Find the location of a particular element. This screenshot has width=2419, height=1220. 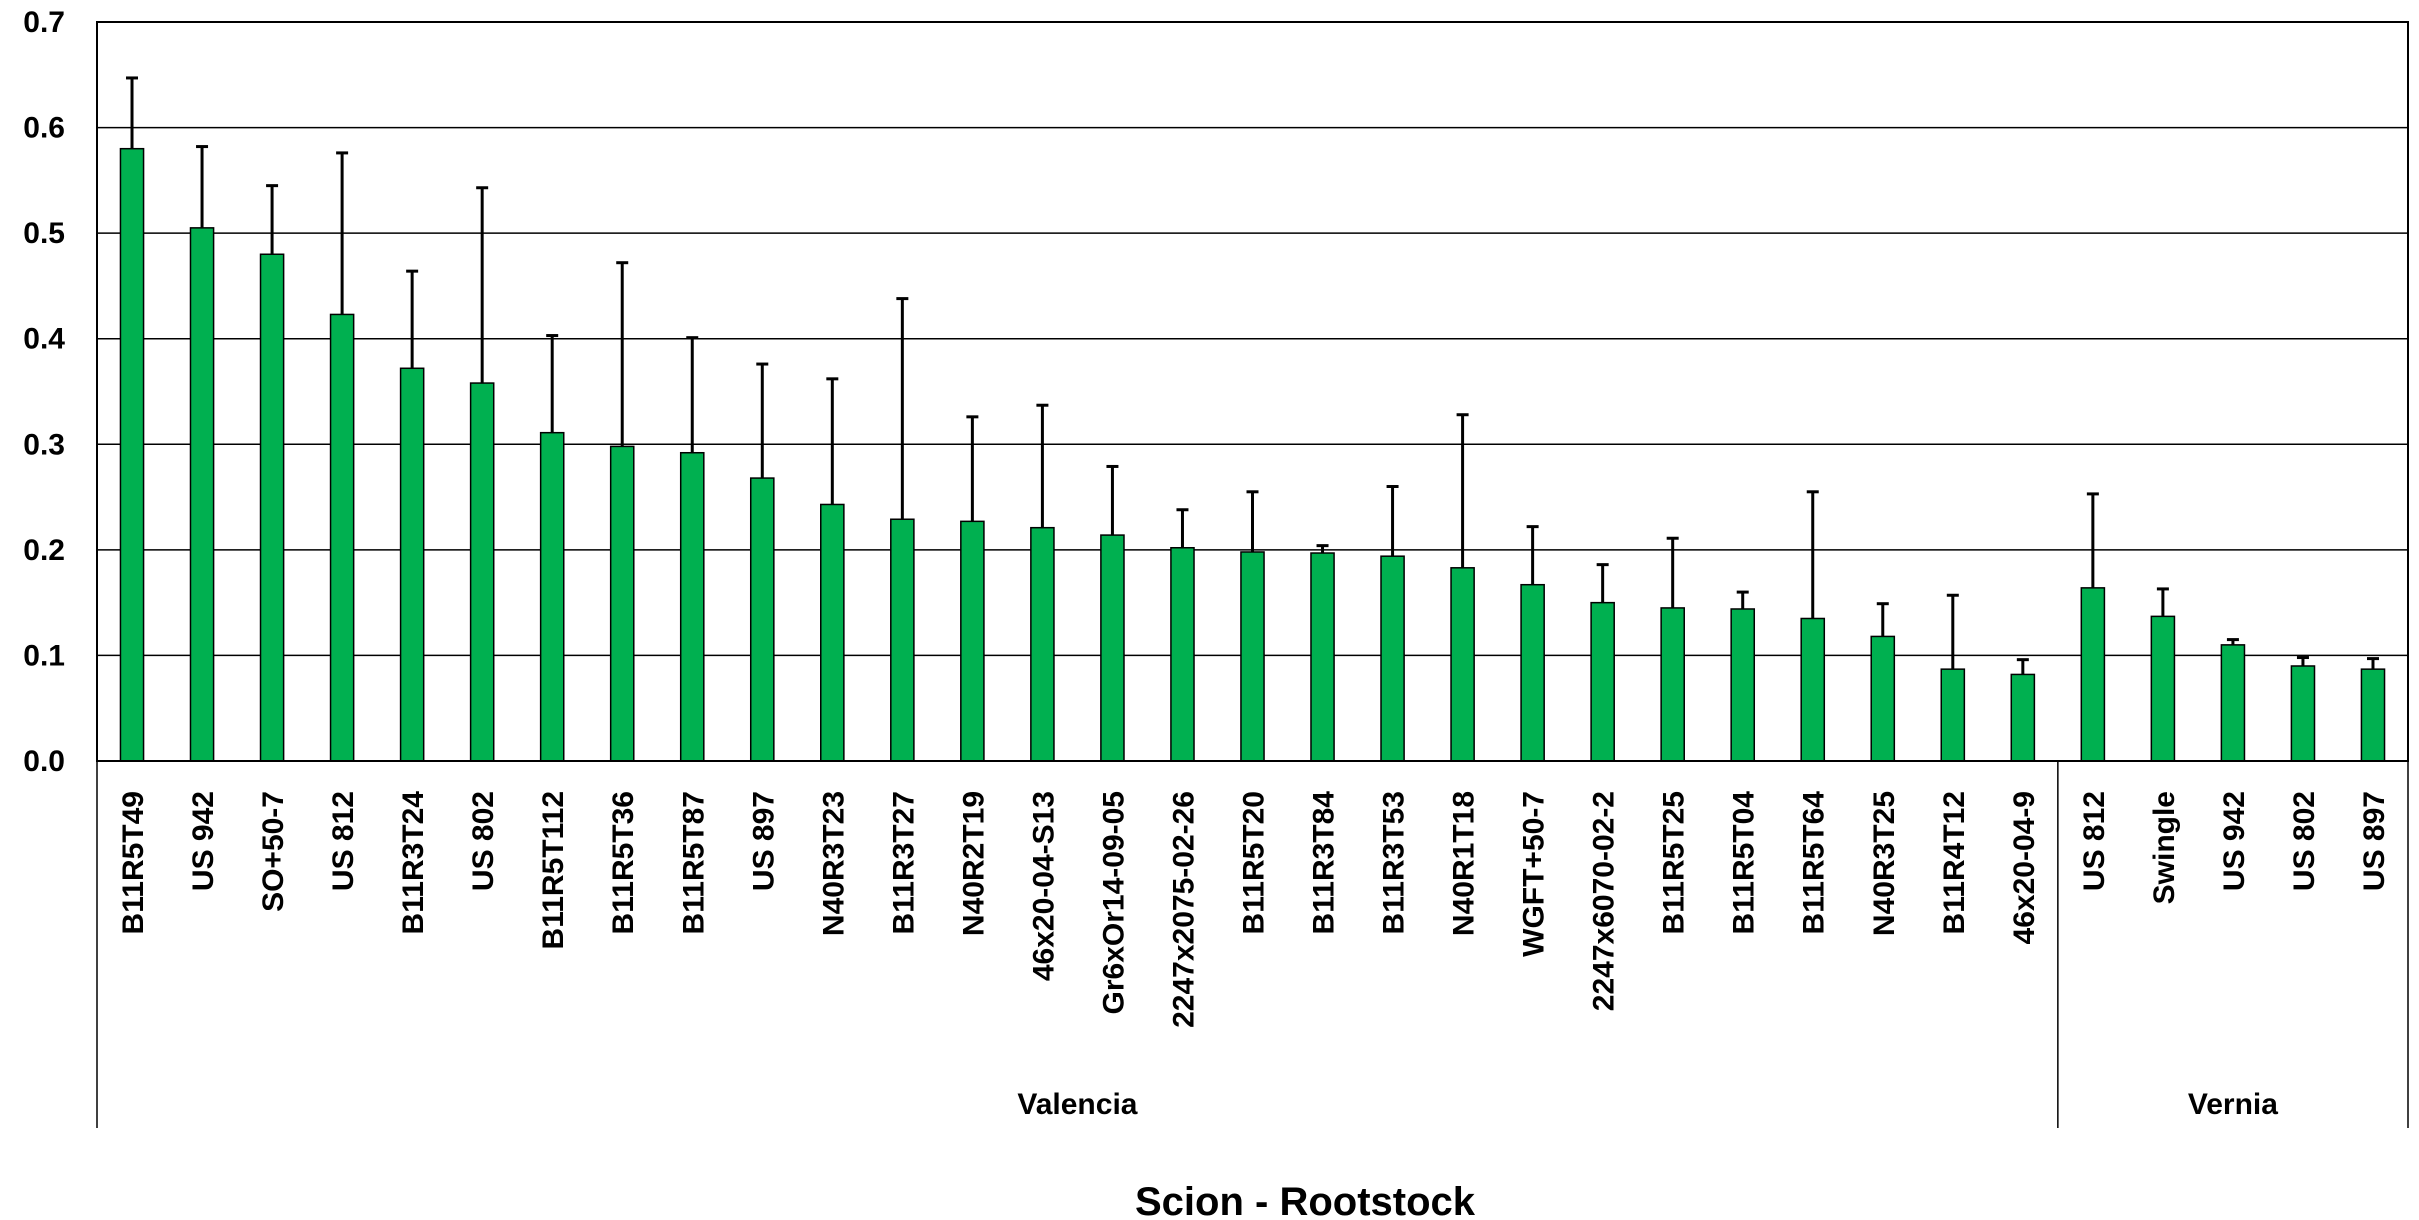

x-tick-label: B11R4T12 is located at coordinates (1954, 862).